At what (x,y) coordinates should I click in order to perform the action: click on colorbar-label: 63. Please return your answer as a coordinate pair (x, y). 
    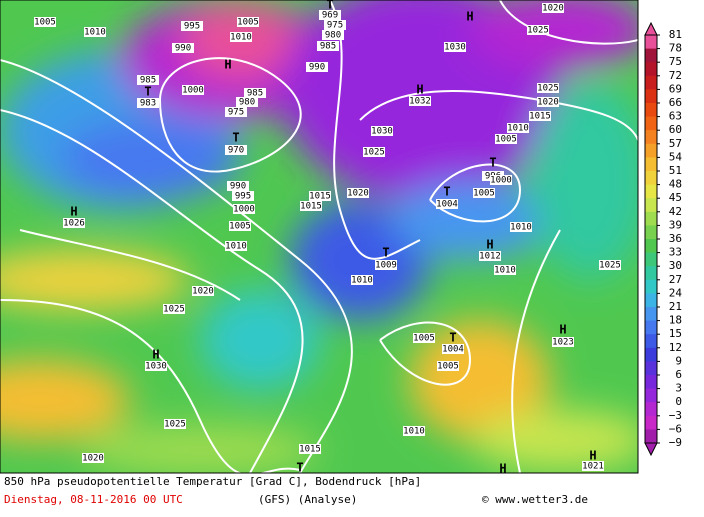
    Looking at the image, I should click on (675, 116).